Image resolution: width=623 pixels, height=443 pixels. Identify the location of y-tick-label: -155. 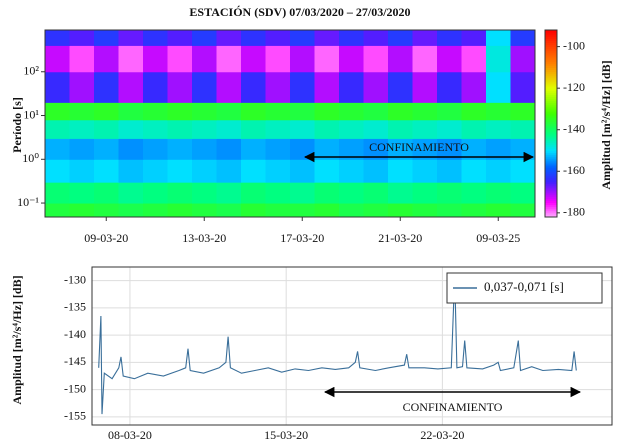
(75, 416).